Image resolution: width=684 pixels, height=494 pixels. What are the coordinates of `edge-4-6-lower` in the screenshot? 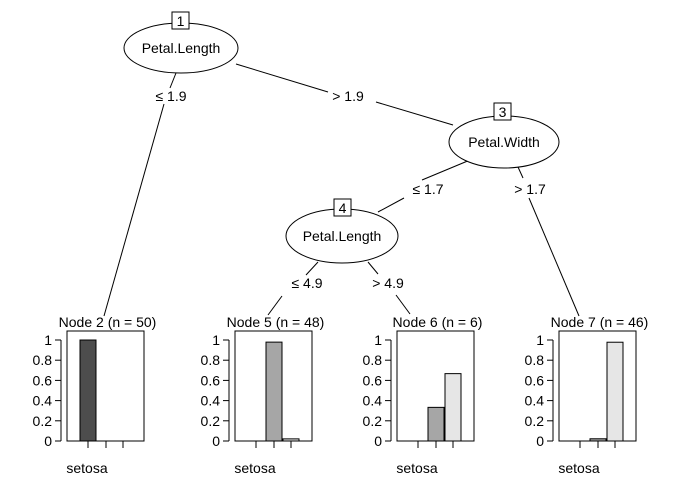 It's located at (403, 304).